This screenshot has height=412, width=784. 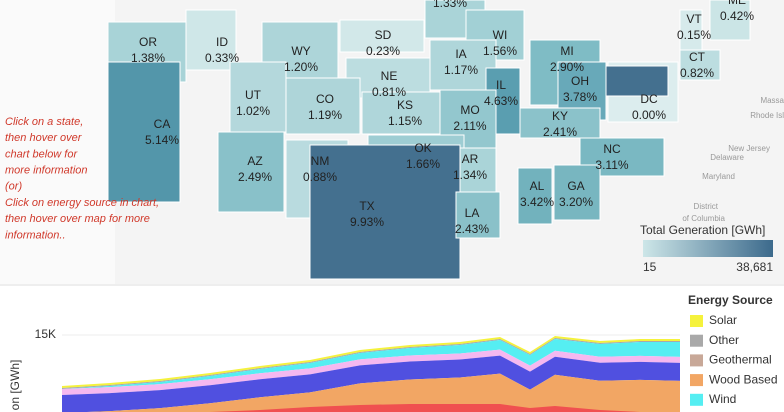 What do you see at coordinates (423, 164) in the screenshot?
I see `state-share: 1.66%` at bounding box center [423, 164].